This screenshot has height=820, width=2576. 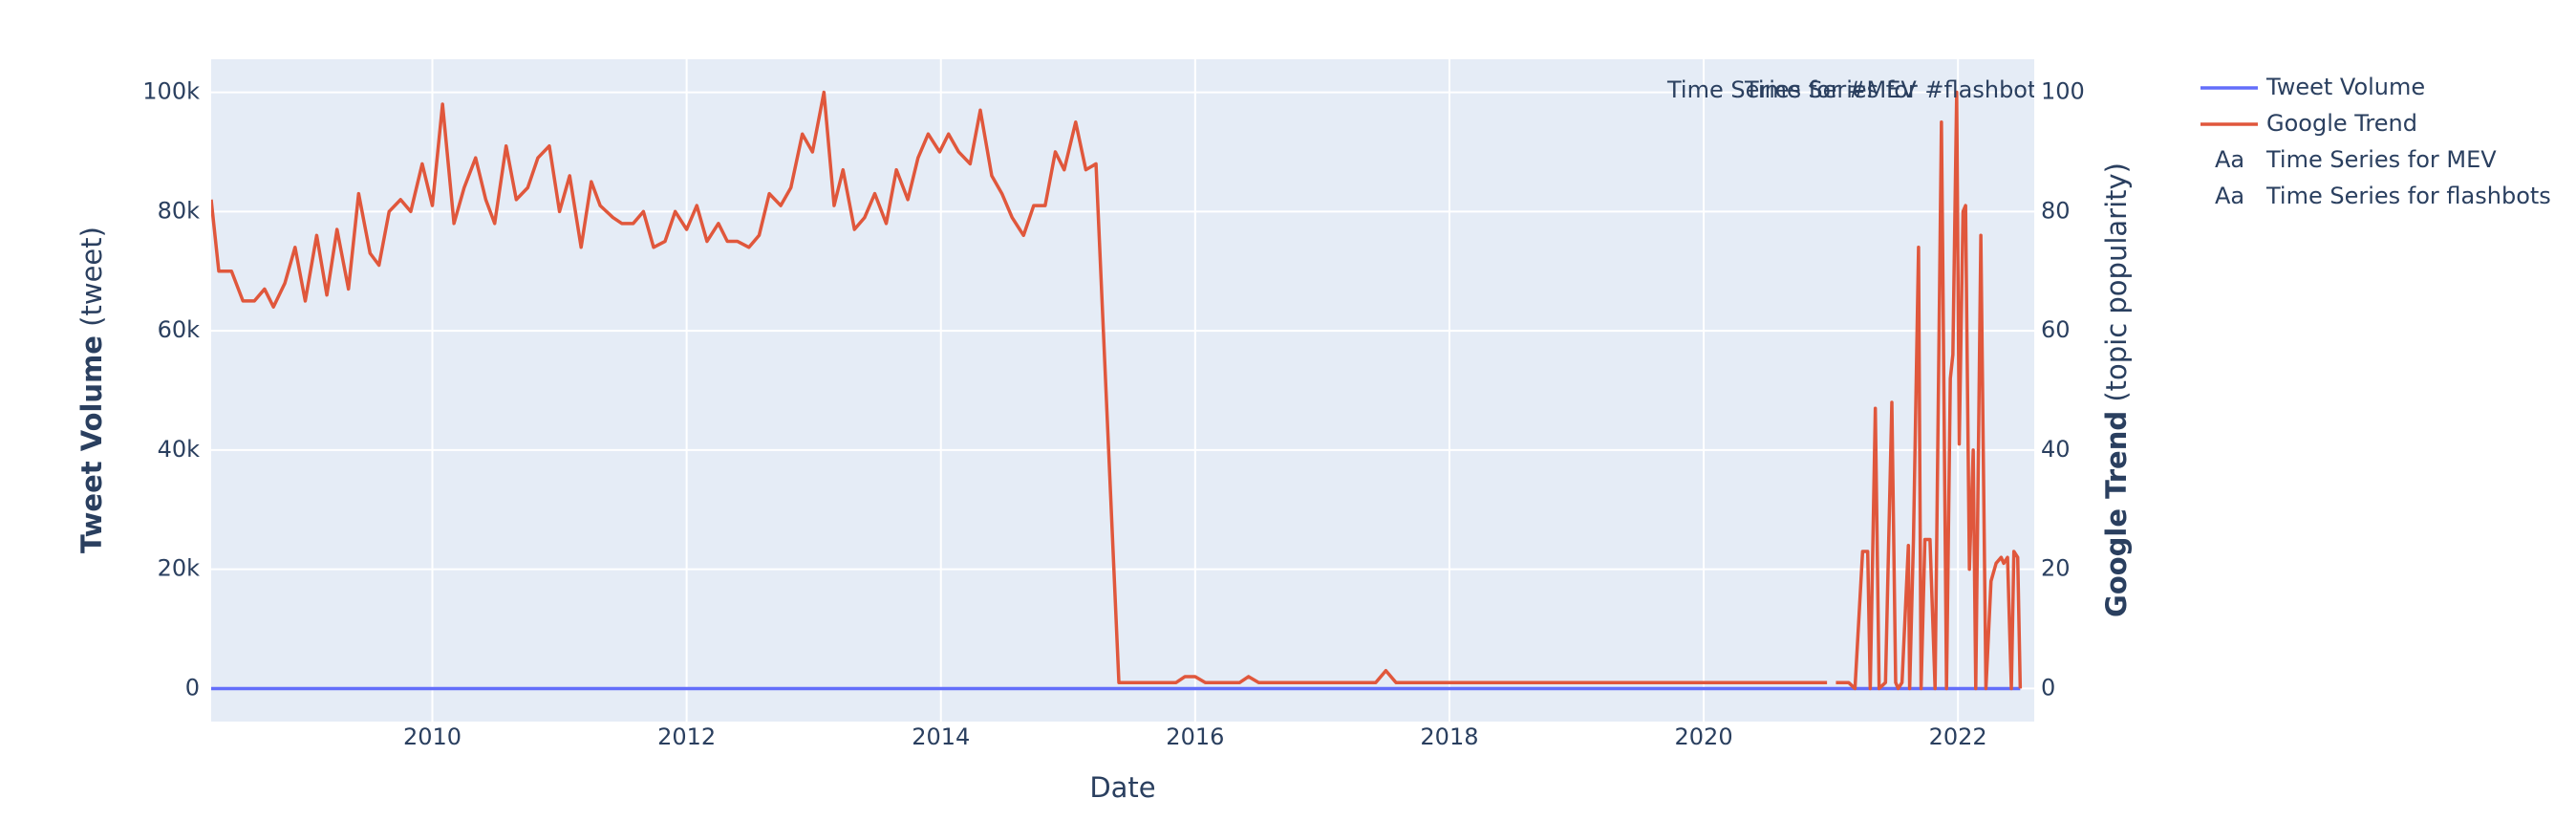 I want to click on x-tick-label: 2012, so click(x=686, y=736).